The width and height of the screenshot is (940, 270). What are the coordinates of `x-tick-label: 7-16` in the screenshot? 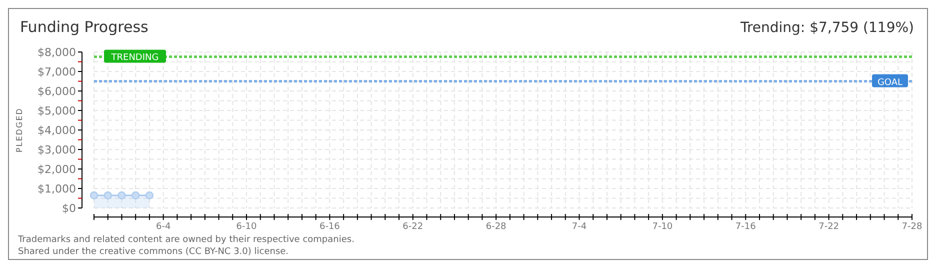 It's located at (745, 227).